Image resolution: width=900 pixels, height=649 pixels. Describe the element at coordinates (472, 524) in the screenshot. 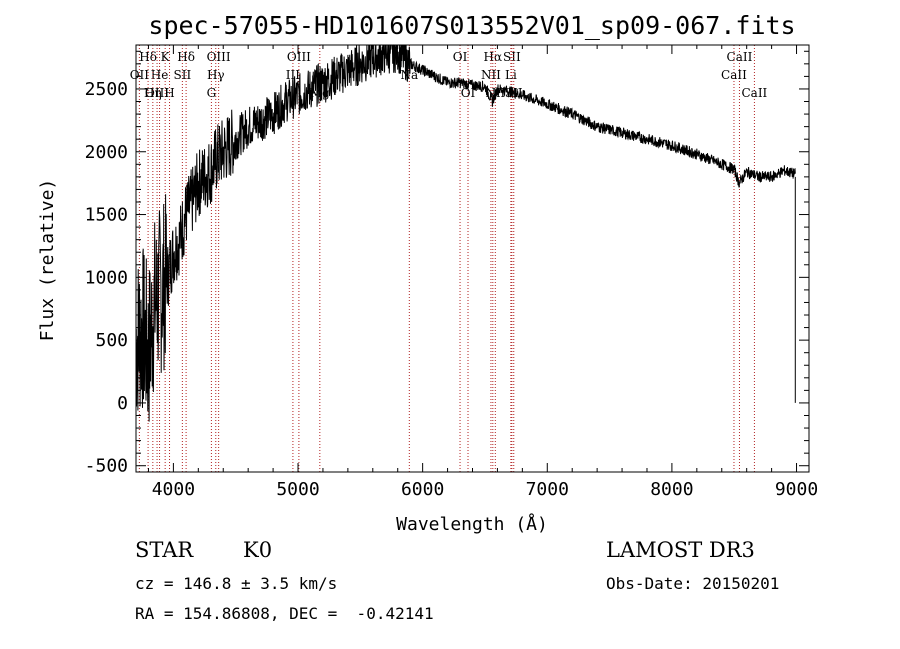

I see `x-axis-label: Wavelength (Å)` at that location.